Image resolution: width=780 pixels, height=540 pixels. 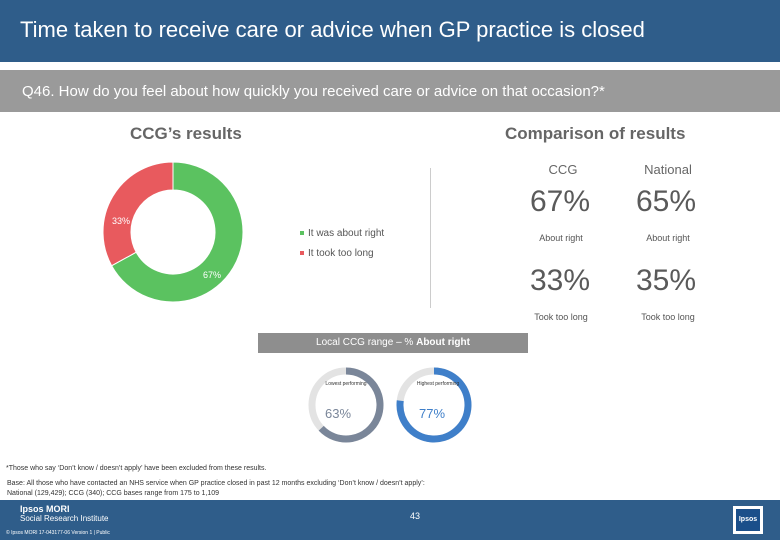 What do you see at coordinates (561, 238) in the screenshot?
I see `ccg-about-right-label: About right` at bounding box center [561, 238].